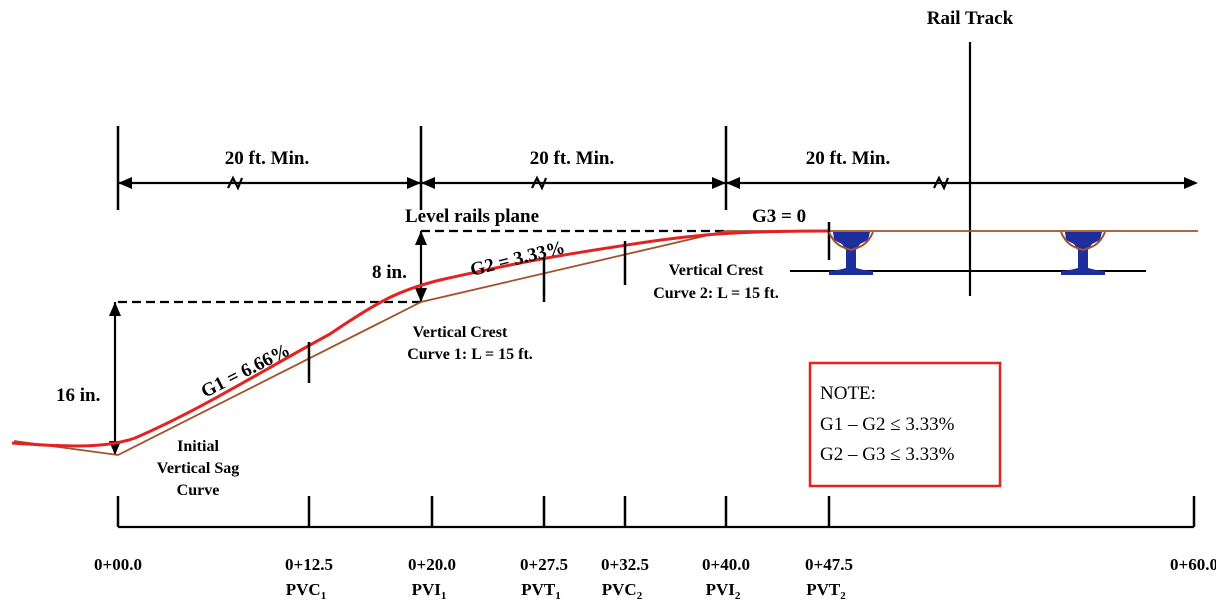 This screenshot has width=1216, height=606. I want to click on height-16-dimension, so click(115, 378).